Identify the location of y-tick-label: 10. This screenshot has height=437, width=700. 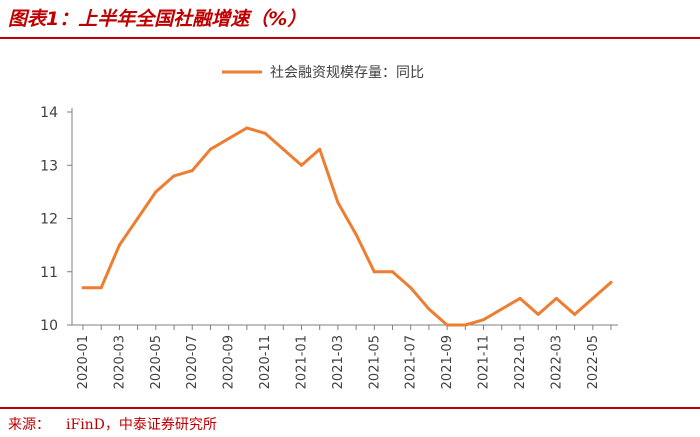
(49, 326).